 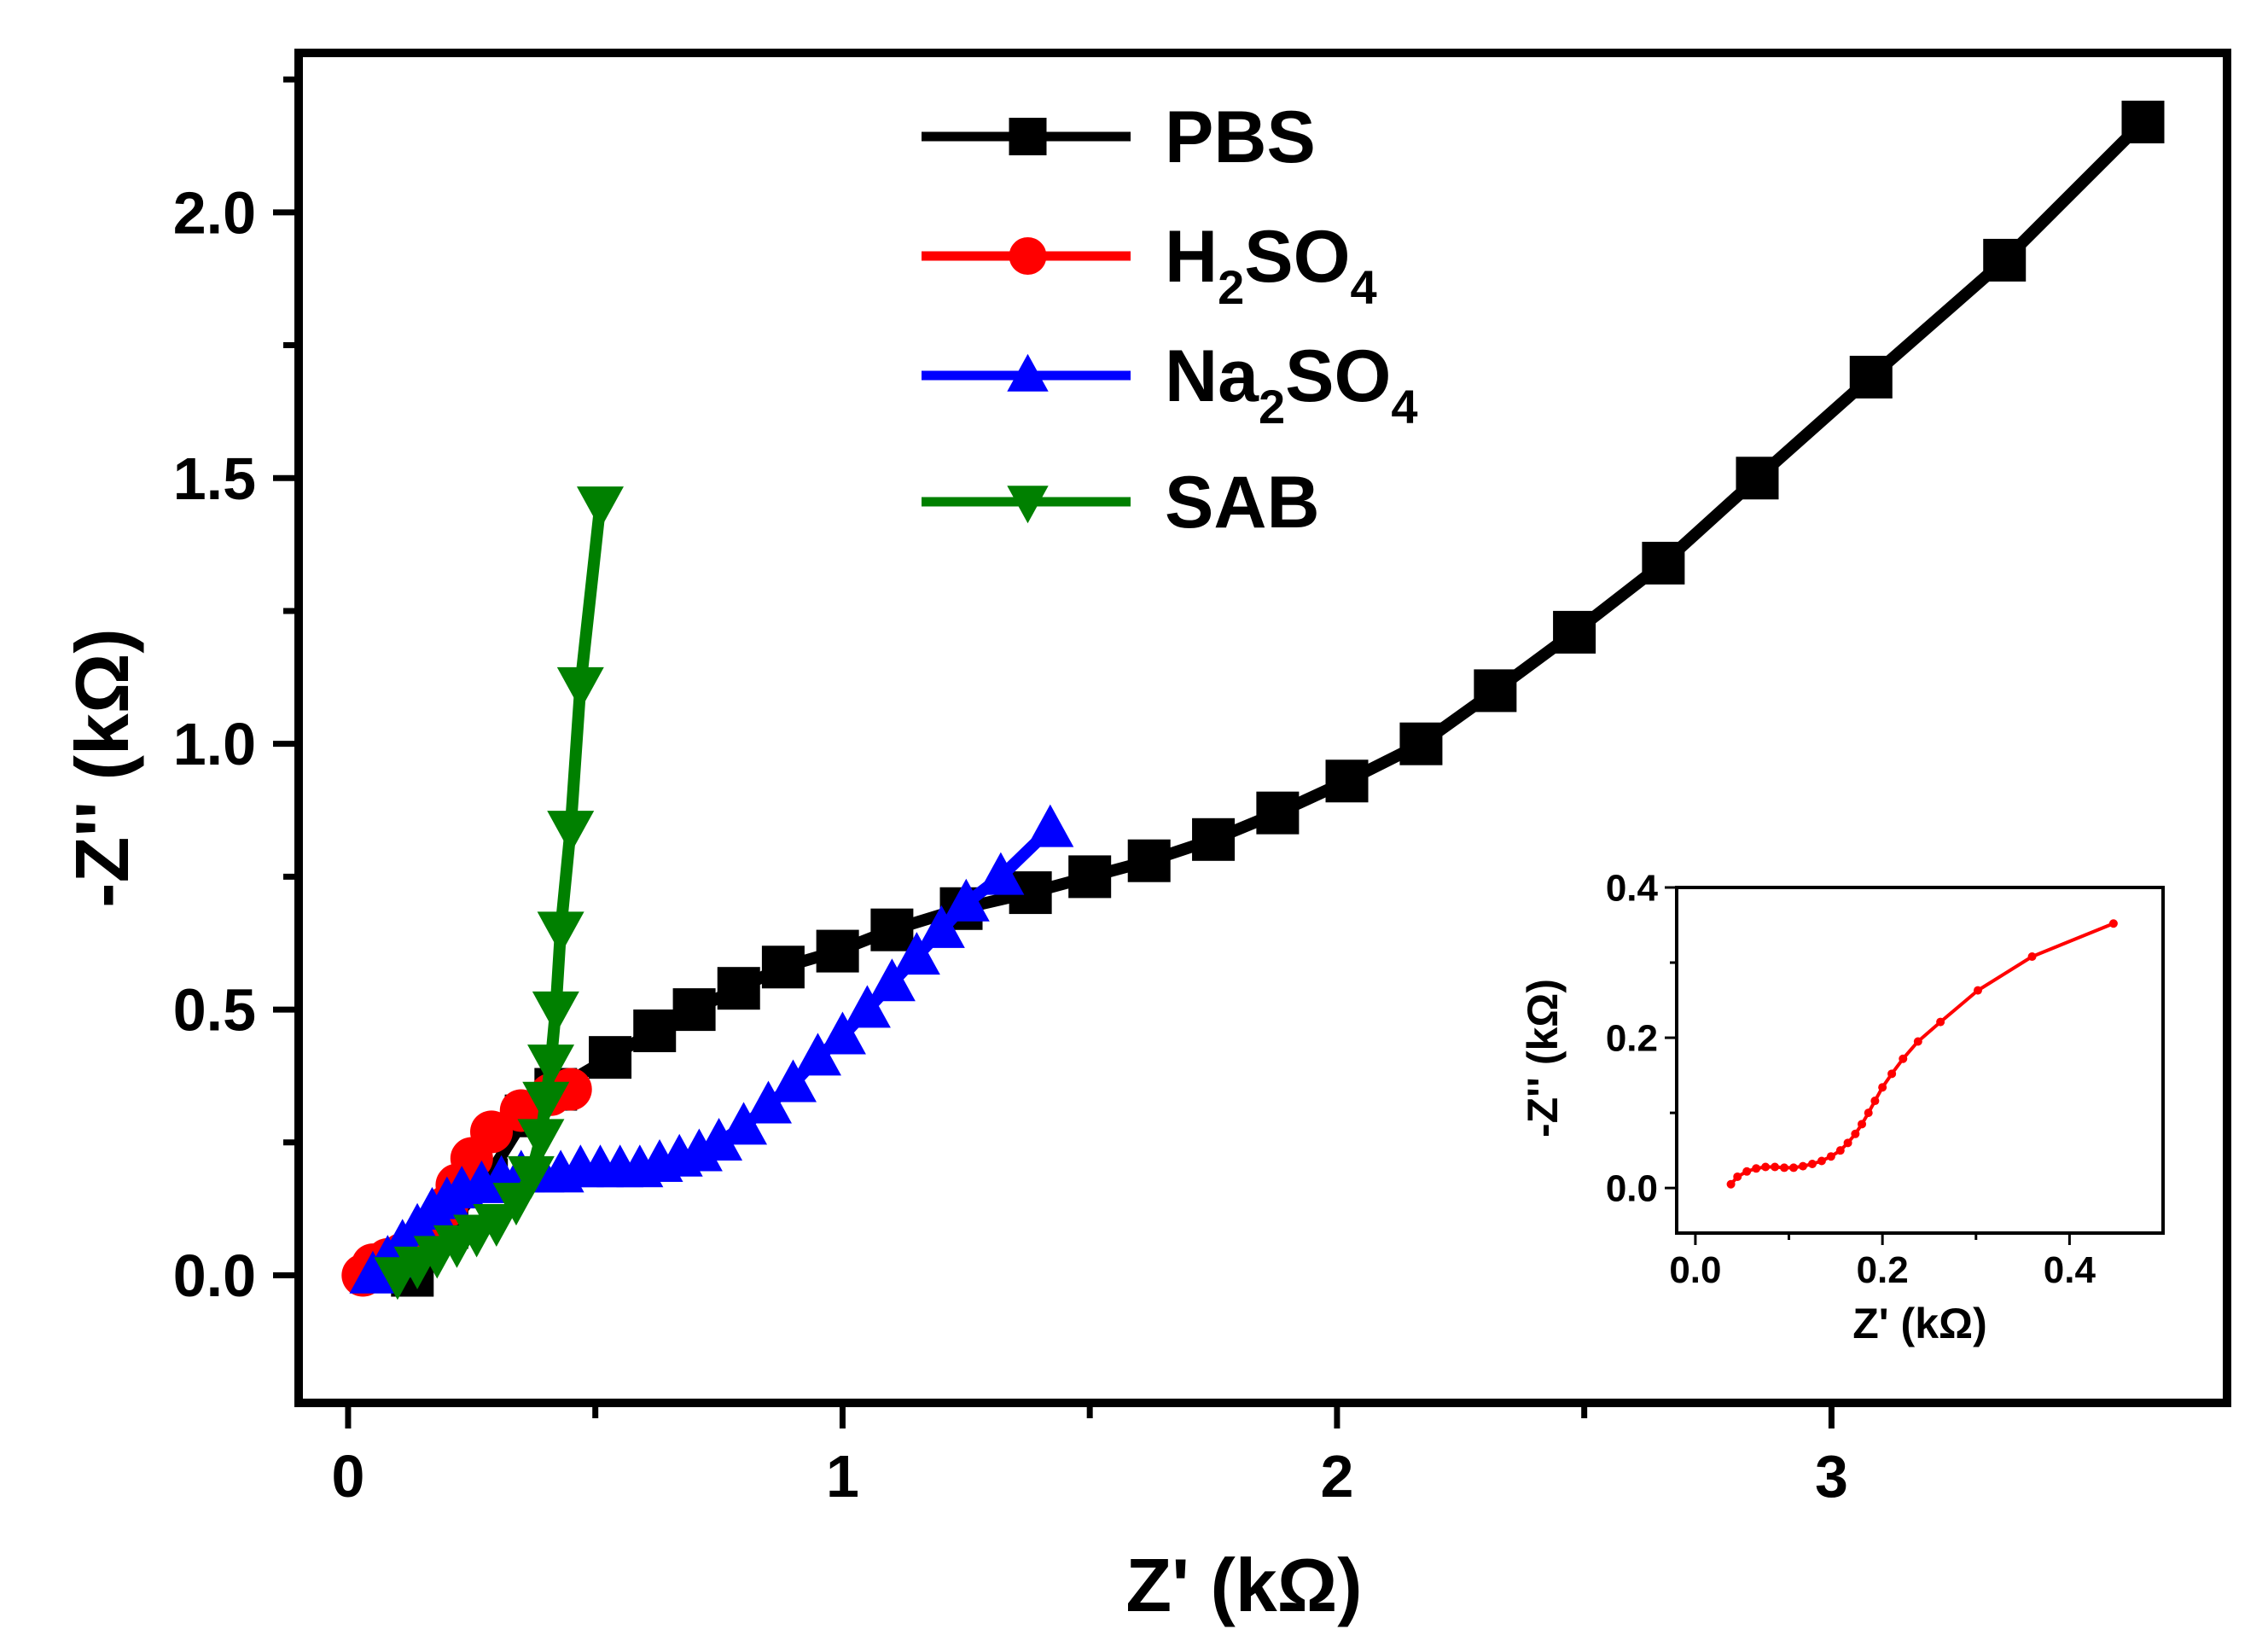 What do you see at coordinates (1632, 888) in the screenshot?
I see `y-tick-label: 0.4` at bounding box center [1632, 888].